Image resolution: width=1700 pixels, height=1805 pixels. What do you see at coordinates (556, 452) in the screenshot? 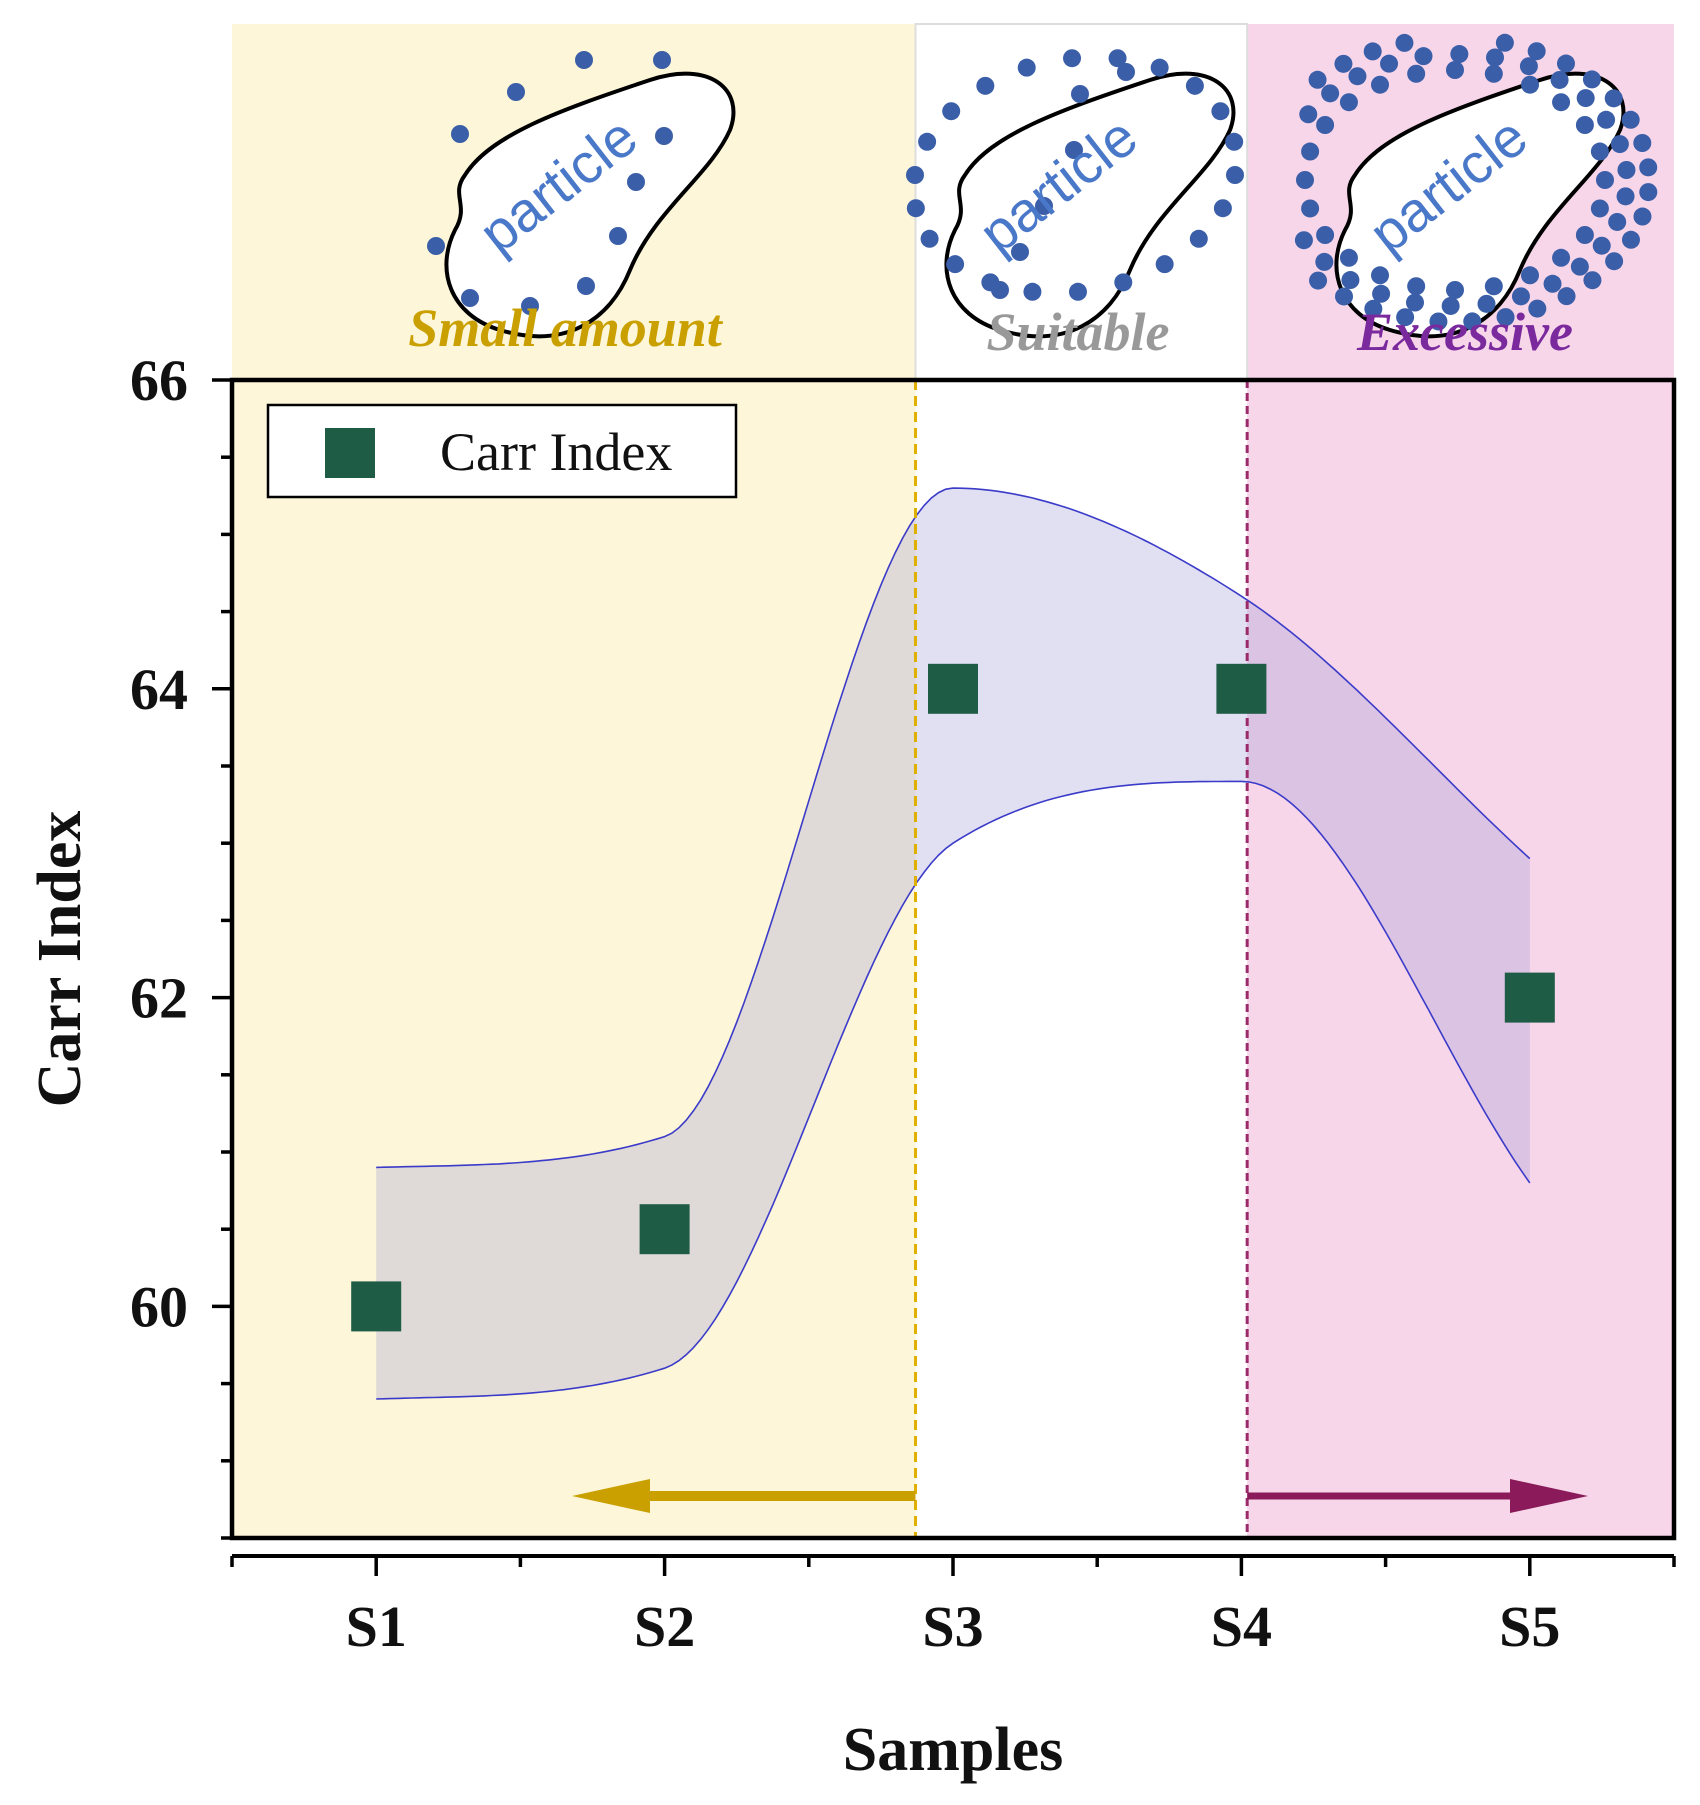
I see `legend-label: Carr Index` at bounding box center [556, 452].